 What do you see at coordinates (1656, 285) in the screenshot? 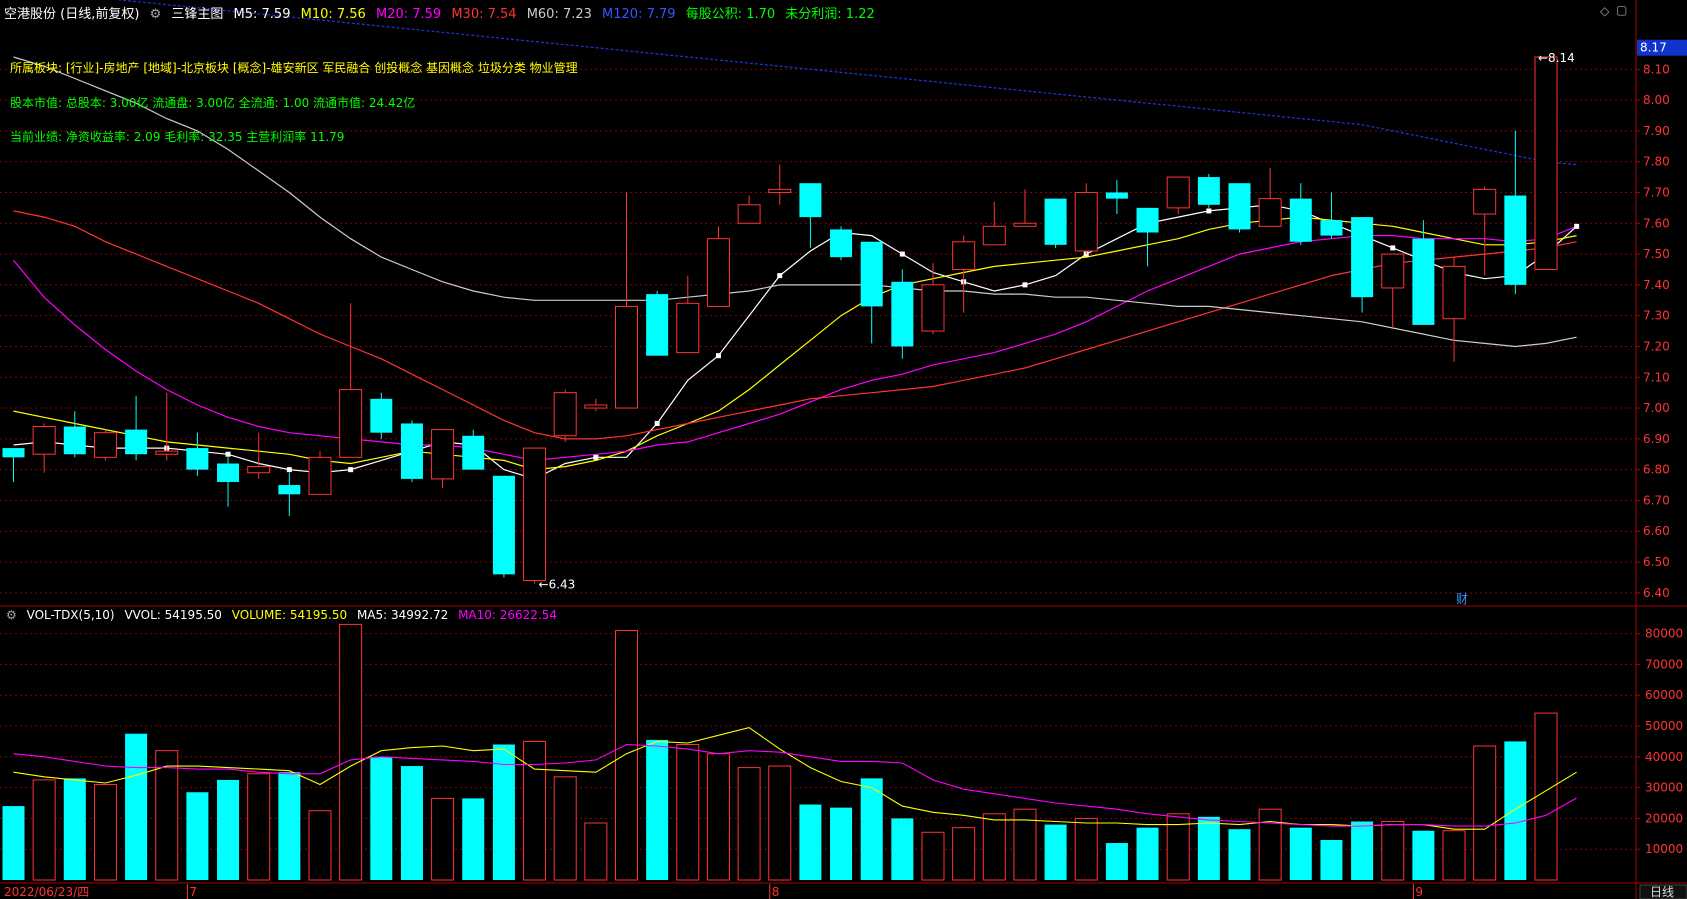
I see `price-tick-label: 7.40` at bounding box center [1656, 285].